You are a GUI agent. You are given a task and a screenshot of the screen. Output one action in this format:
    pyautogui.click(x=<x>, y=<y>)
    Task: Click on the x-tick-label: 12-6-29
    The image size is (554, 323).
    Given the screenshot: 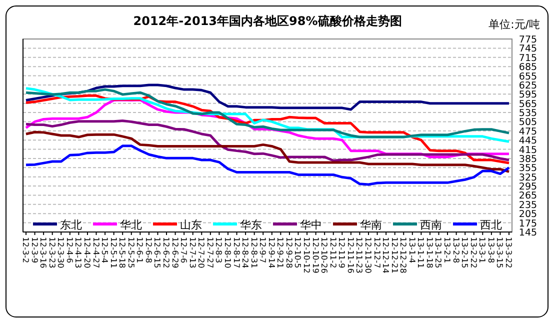 What is the action you would take?
    pyautogui.click(x=175, y=252)
    